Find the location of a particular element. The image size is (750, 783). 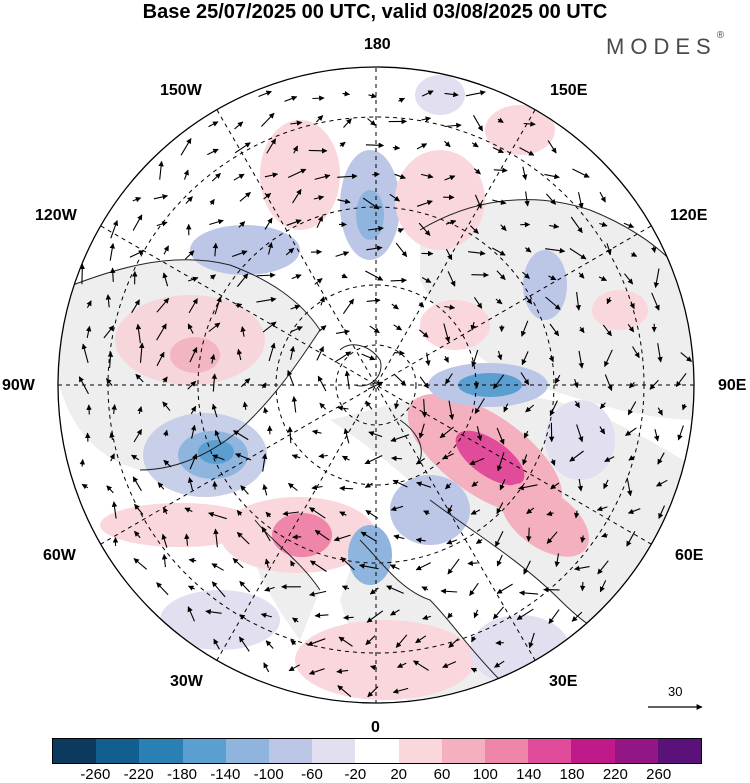

registered-mark: ® is located at coordinates (720, 35).